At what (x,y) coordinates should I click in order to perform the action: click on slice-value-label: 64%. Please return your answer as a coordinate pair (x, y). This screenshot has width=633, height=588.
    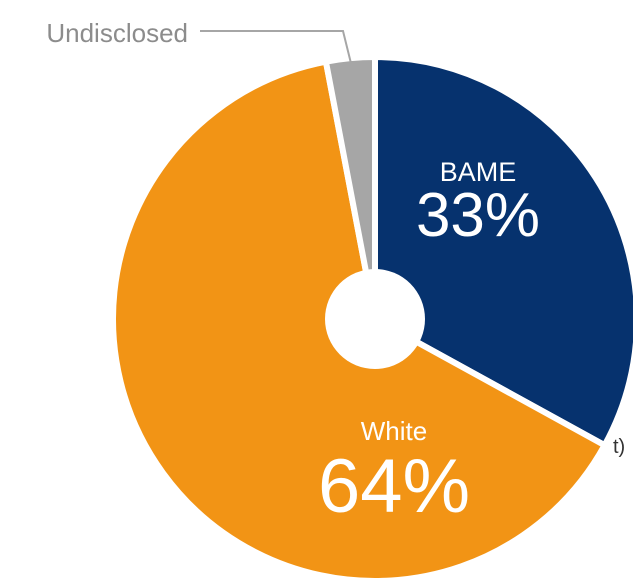
    Looking at the image, I should click on (394, 486).